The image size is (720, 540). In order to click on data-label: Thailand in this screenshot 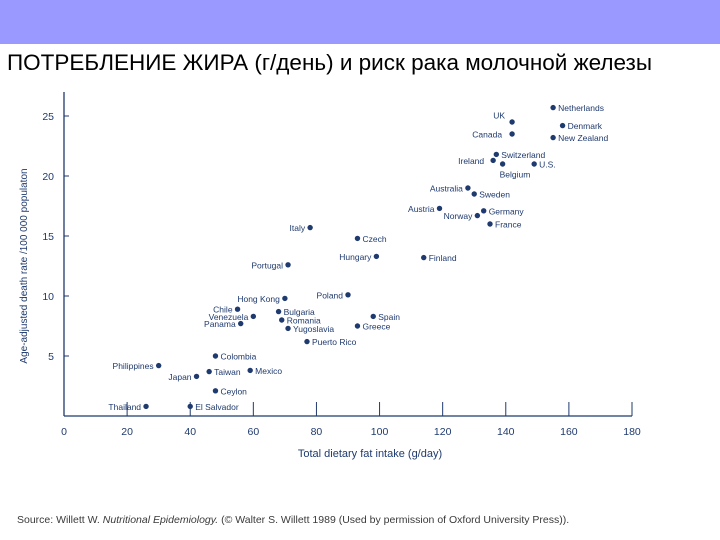, I will do `click(124, 407)`.